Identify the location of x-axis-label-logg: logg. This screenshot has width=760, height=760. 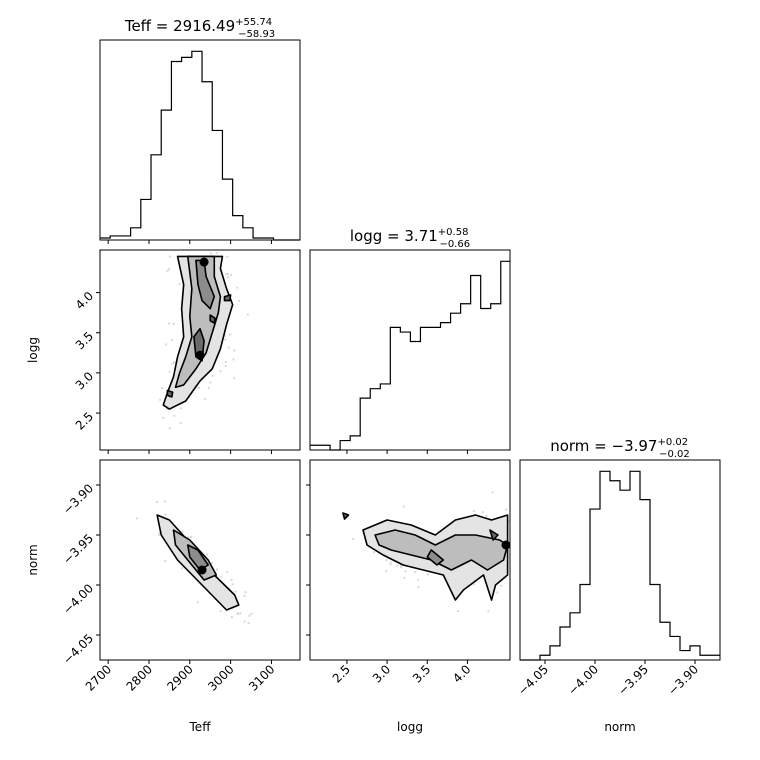
(410, 727).